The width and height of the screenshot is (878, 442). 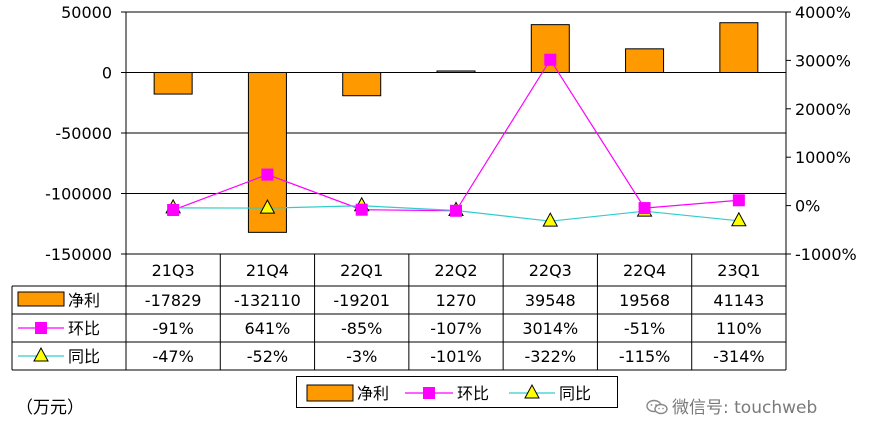 What do you see at coordinates (173, 270) in the screenshot?
I see `category-label-21Q3: 21Q3` at bounding box center [173, 270].